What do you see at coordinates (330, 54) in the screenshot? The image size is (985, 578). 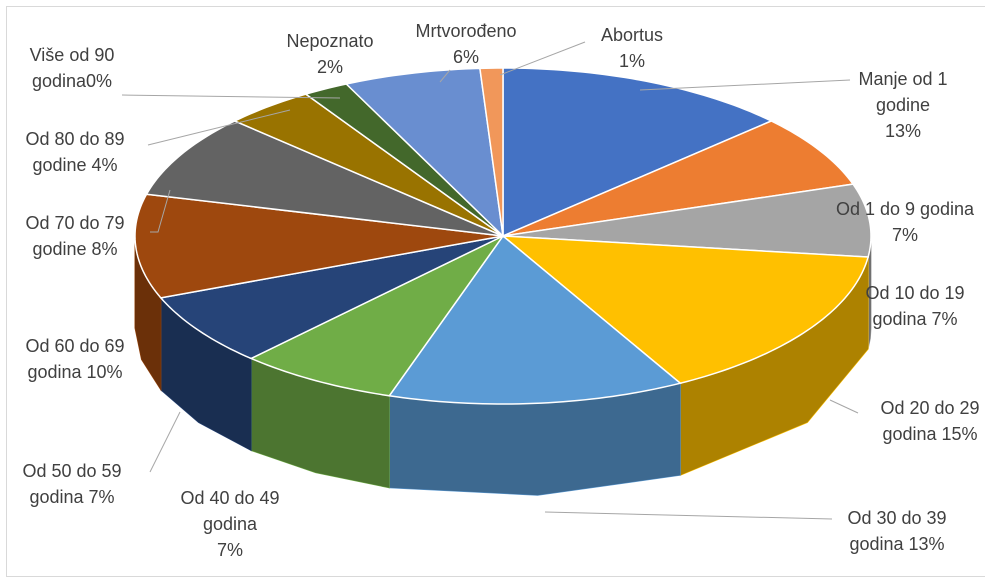 I see `data-label: Nepoznato 2%` at bounding box center [330, 54].